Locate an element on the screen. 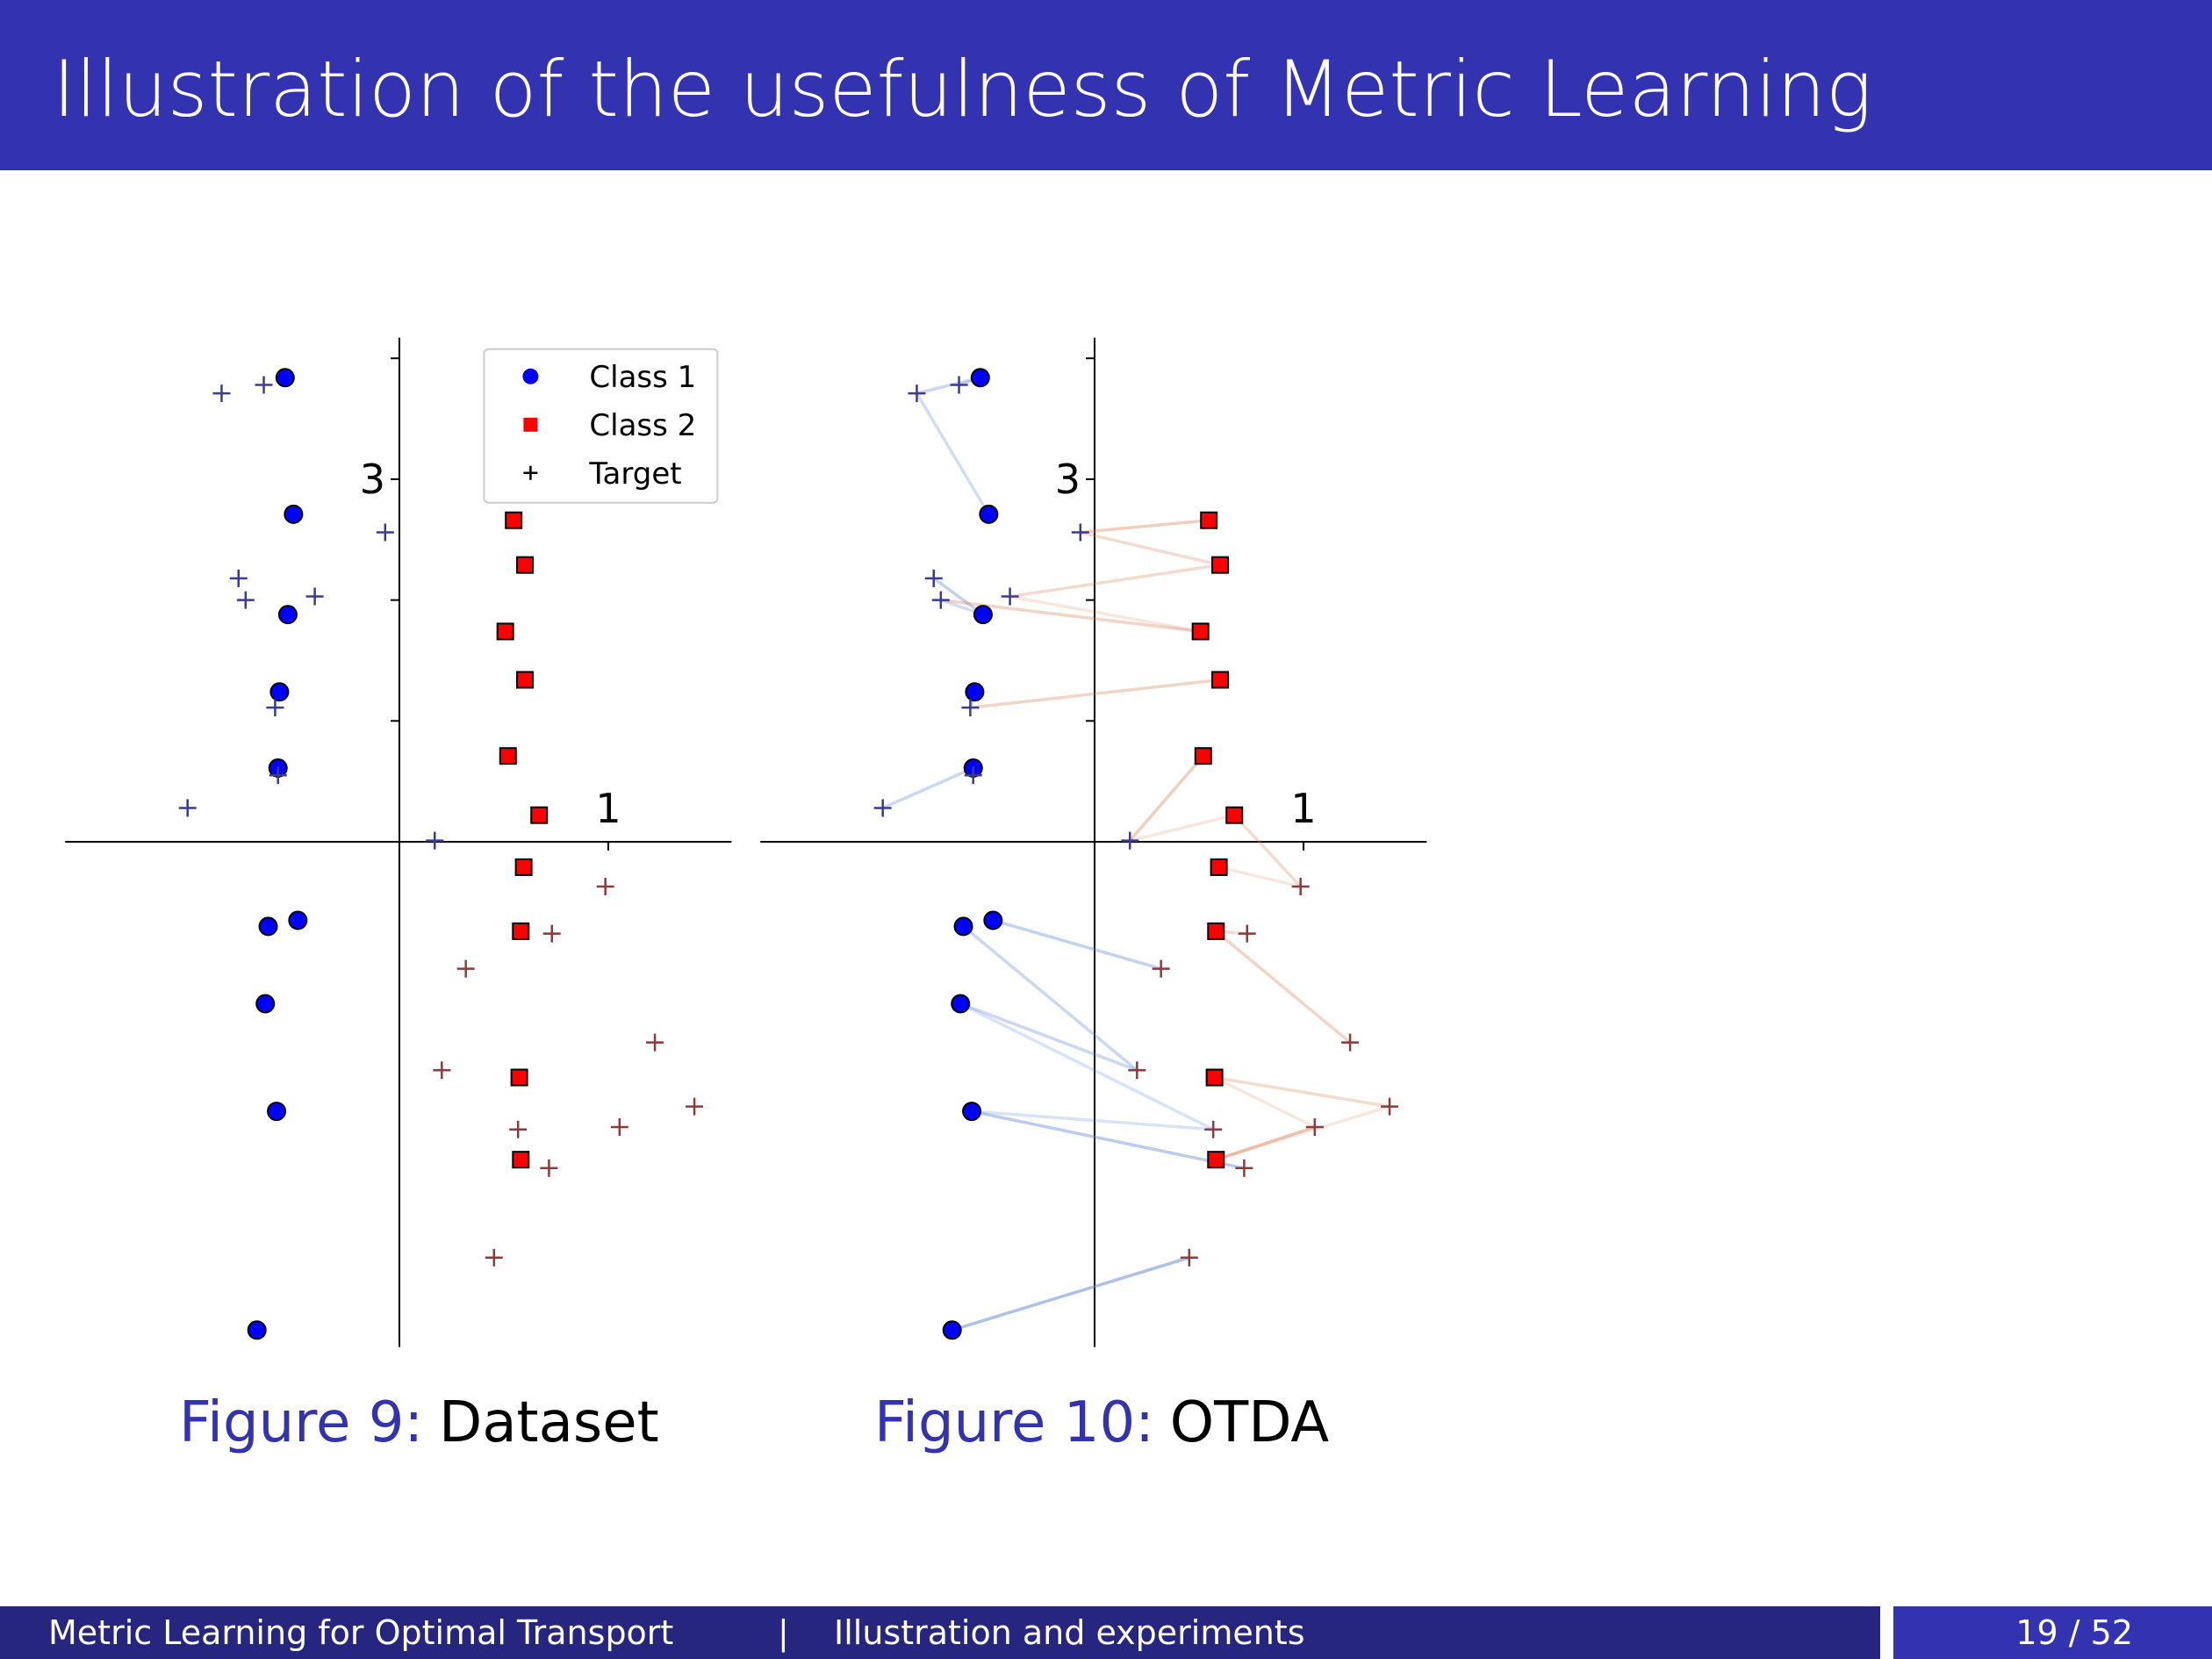 This screenshot has height=1659, width=2212. caption-label: Figure 9: is located at coordinates (301, 1422).